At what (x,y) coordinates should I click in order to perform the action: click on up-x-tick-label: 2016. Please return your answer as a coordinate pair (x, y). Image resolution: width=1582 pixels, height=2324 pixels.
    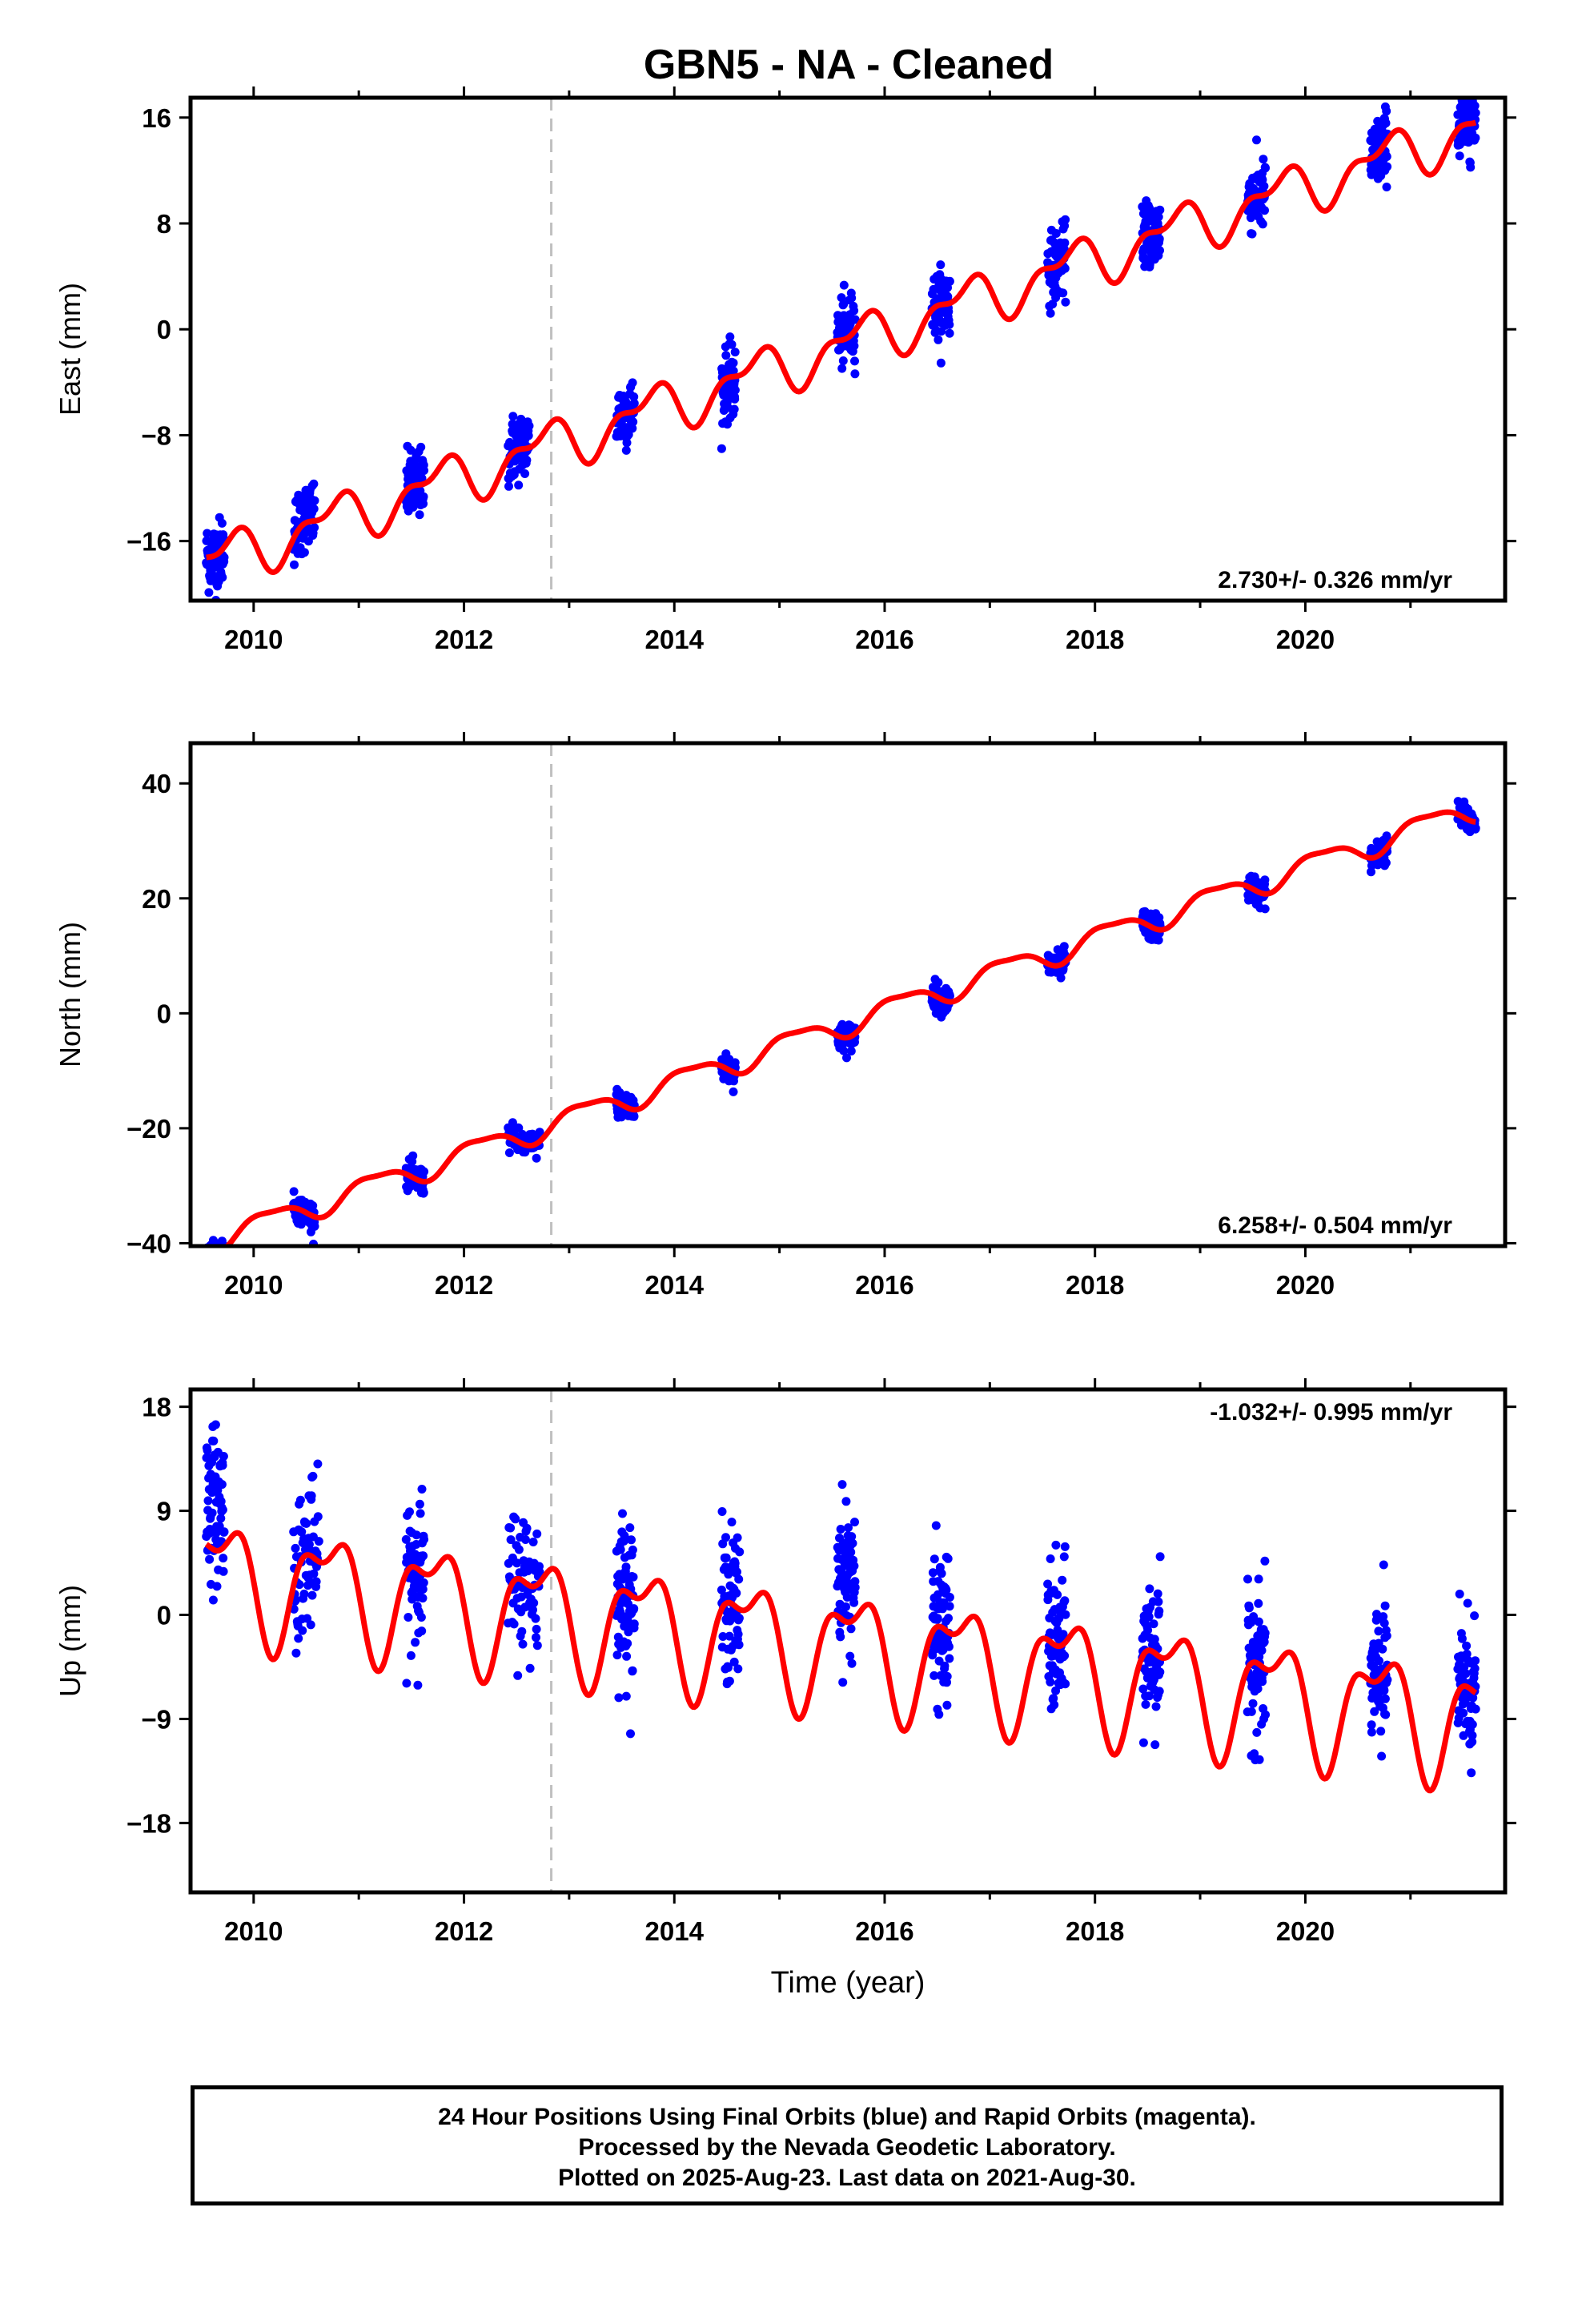
    Looking at the image, I should click on (884, 1931).